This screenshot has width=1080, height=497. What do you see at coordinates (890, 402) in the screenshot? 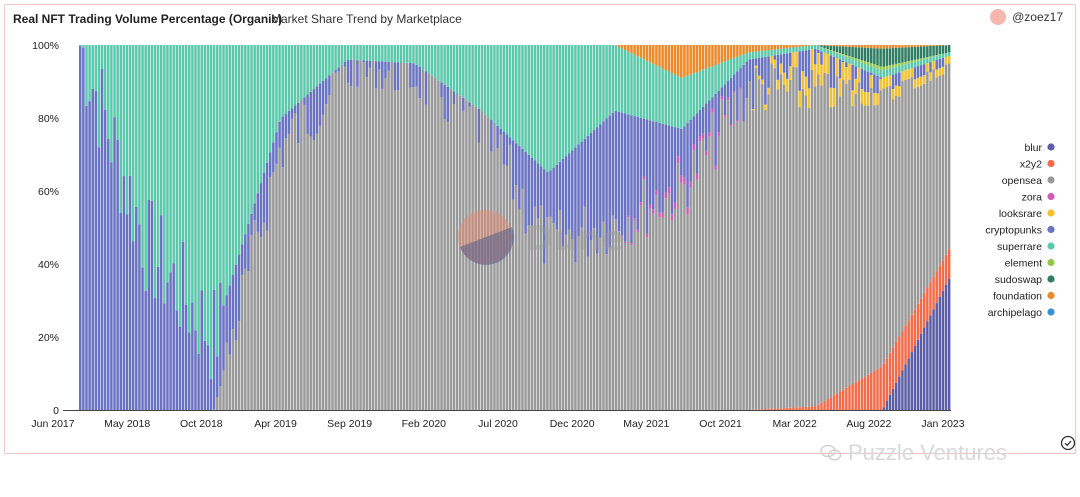
I see `bar-segment-blur` at bounding box center [890, 402].